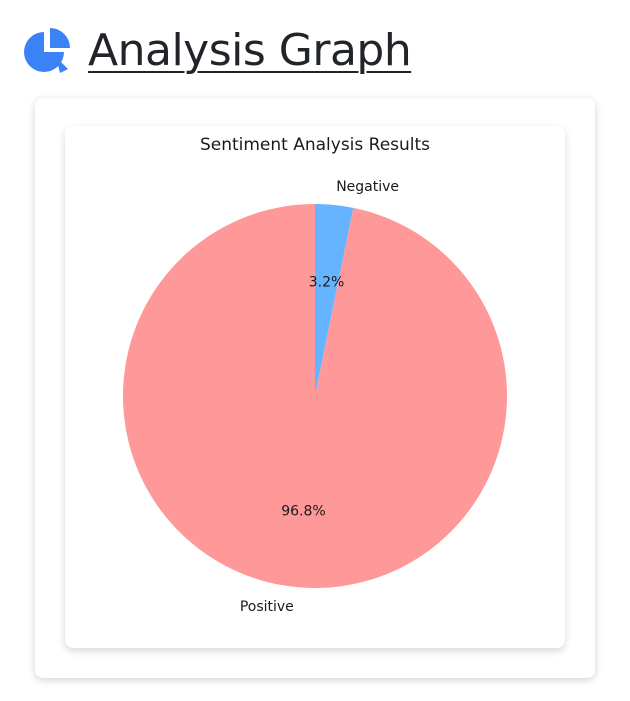 This screenshot has width=630, height=701. I want to click on slice-percent-negative: 3.2%, so click(327, 282).